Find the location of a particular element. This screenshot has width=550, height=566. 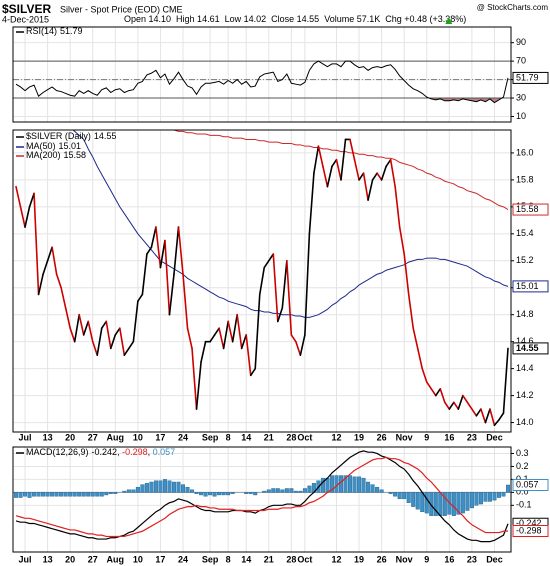

x-tick-label: 26 is located at coordinates (382, 559).